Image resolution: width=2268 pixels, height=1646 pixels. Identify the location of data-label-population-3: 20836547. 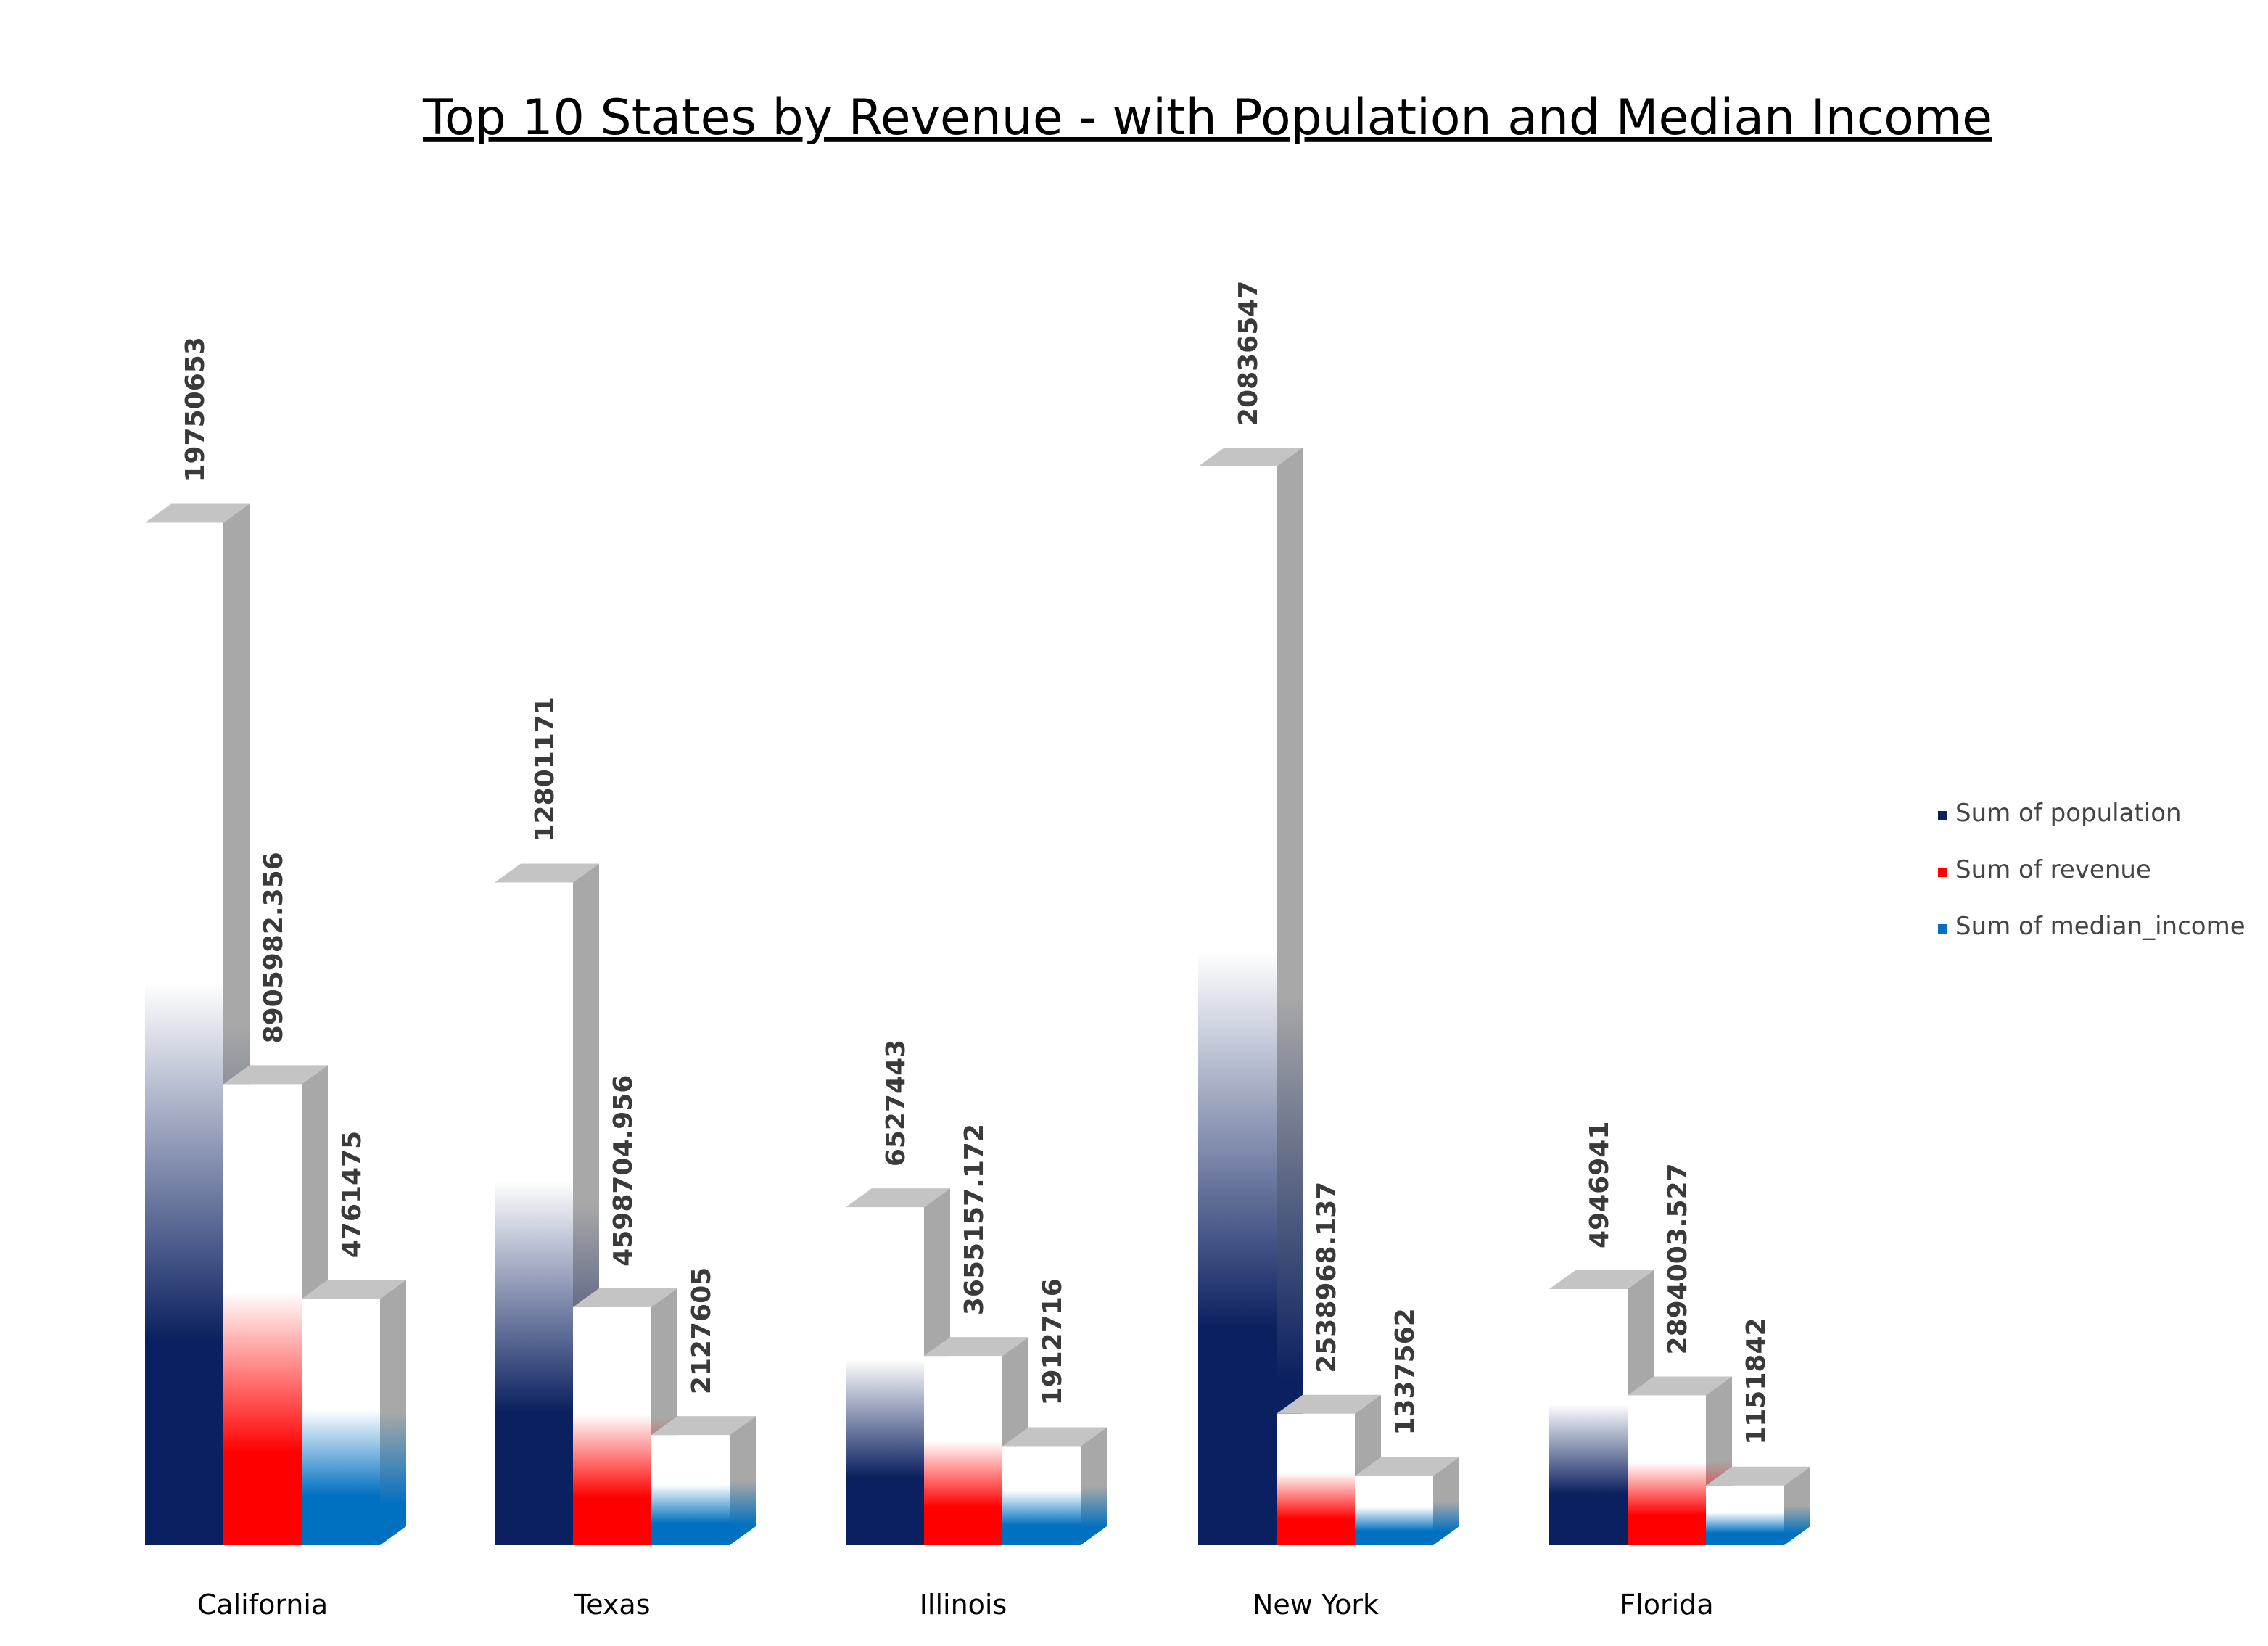
(1248, 353).